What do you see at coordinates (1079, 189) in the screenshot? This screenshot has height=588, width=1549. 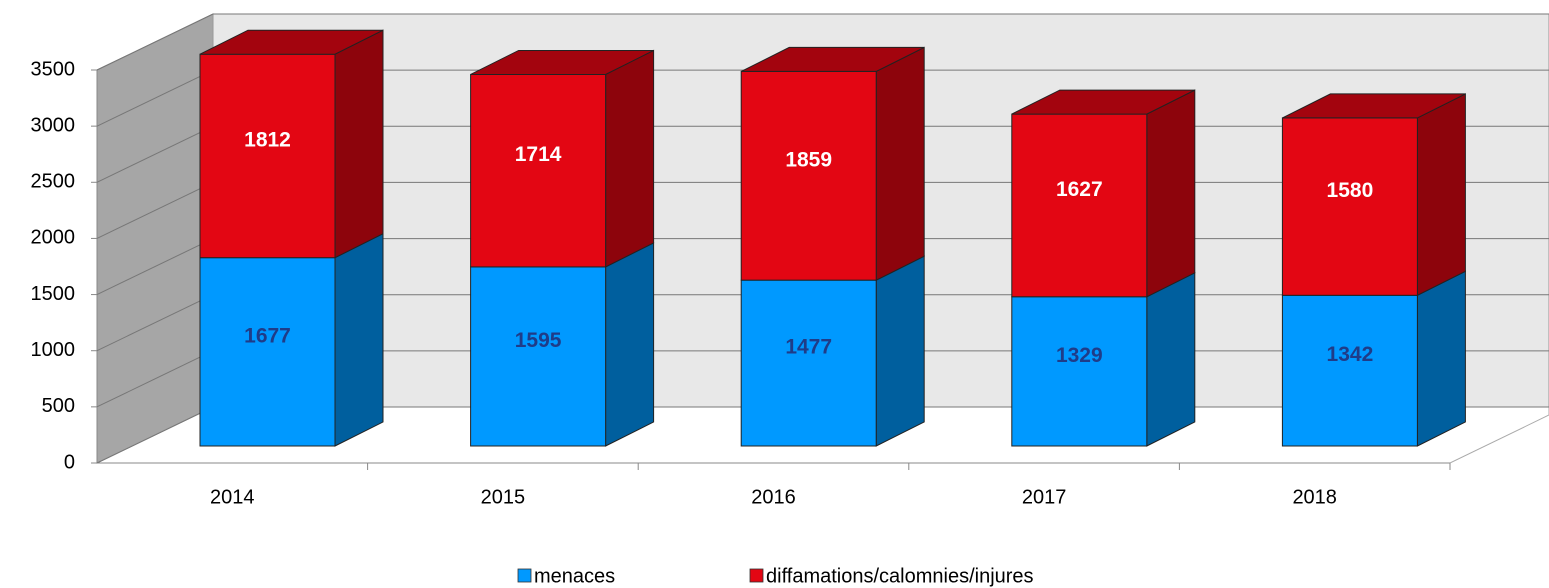 I see `value-label: 1627` at bounding box center [1079, 189].